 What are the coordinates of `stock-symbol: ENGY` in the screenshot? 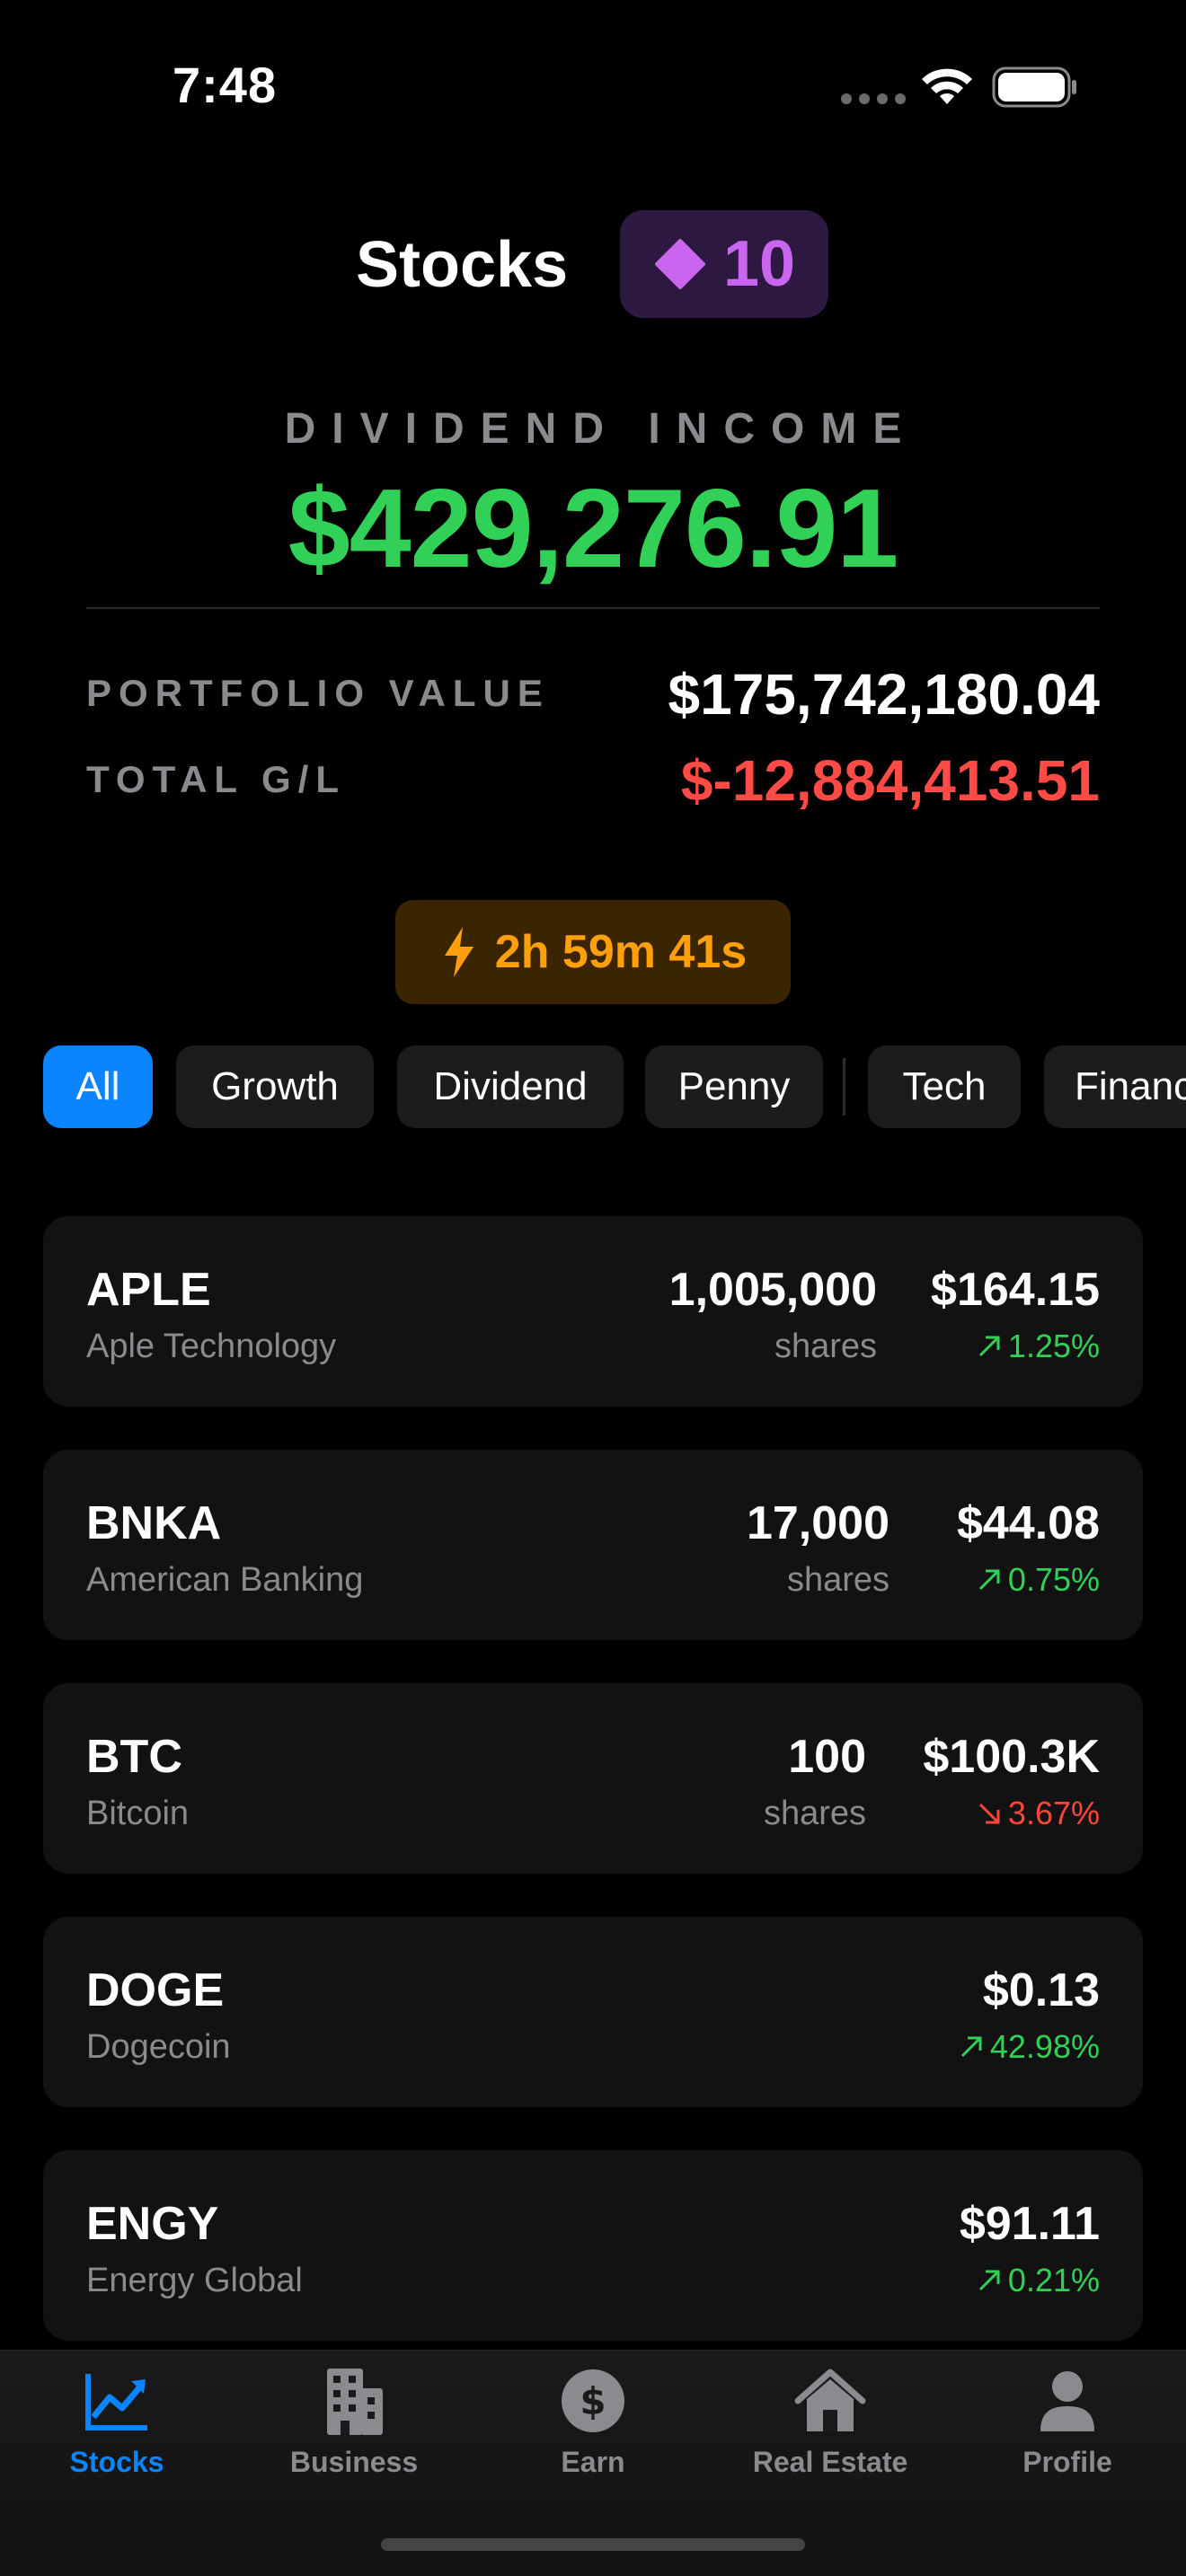 It's located at (152, 2224).